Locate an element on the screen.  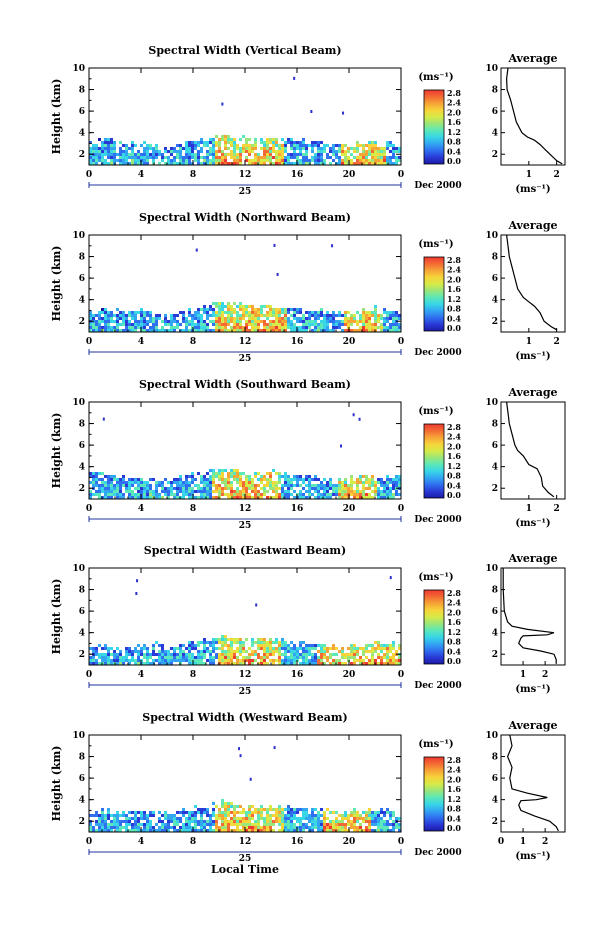
colorbar-tick-label: 2.8 is located at coordinates (454, 260).